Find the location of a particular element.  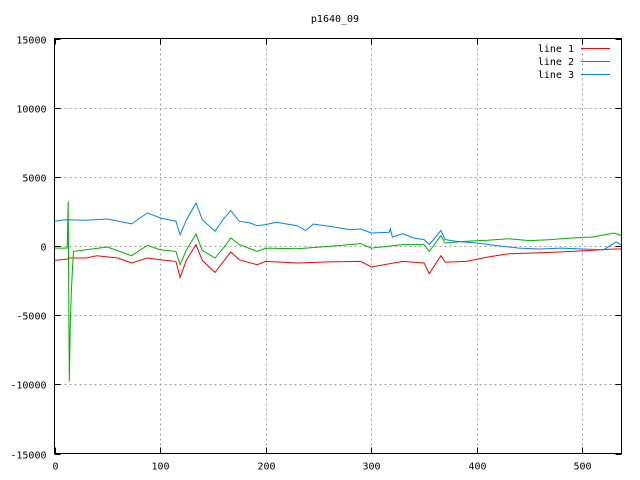

y-tick-label: 15000 is located at coordinates (31, 41).